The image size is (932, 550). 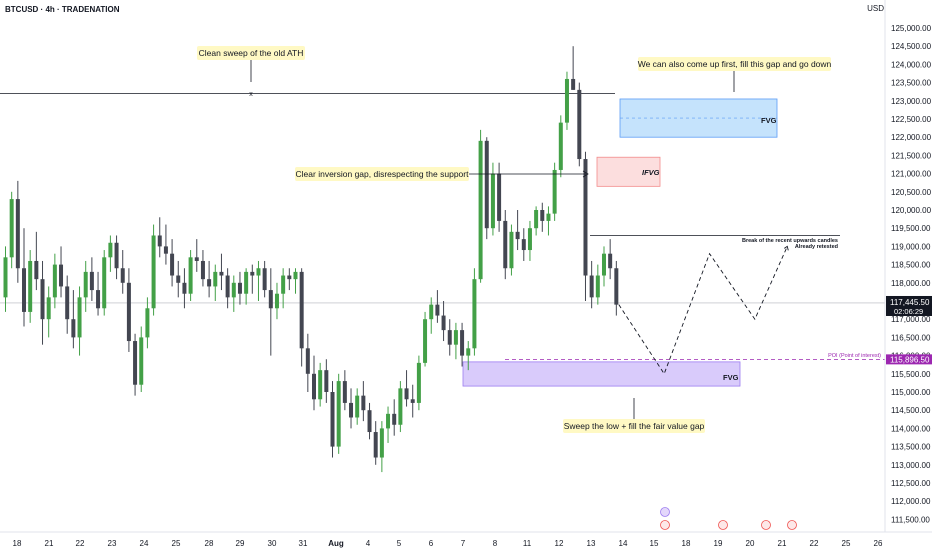 What do you see at coordinates (731, 377) in the screenshot?
I see `fvg-bottom-label: FVG` at bounding box center [731, 377].